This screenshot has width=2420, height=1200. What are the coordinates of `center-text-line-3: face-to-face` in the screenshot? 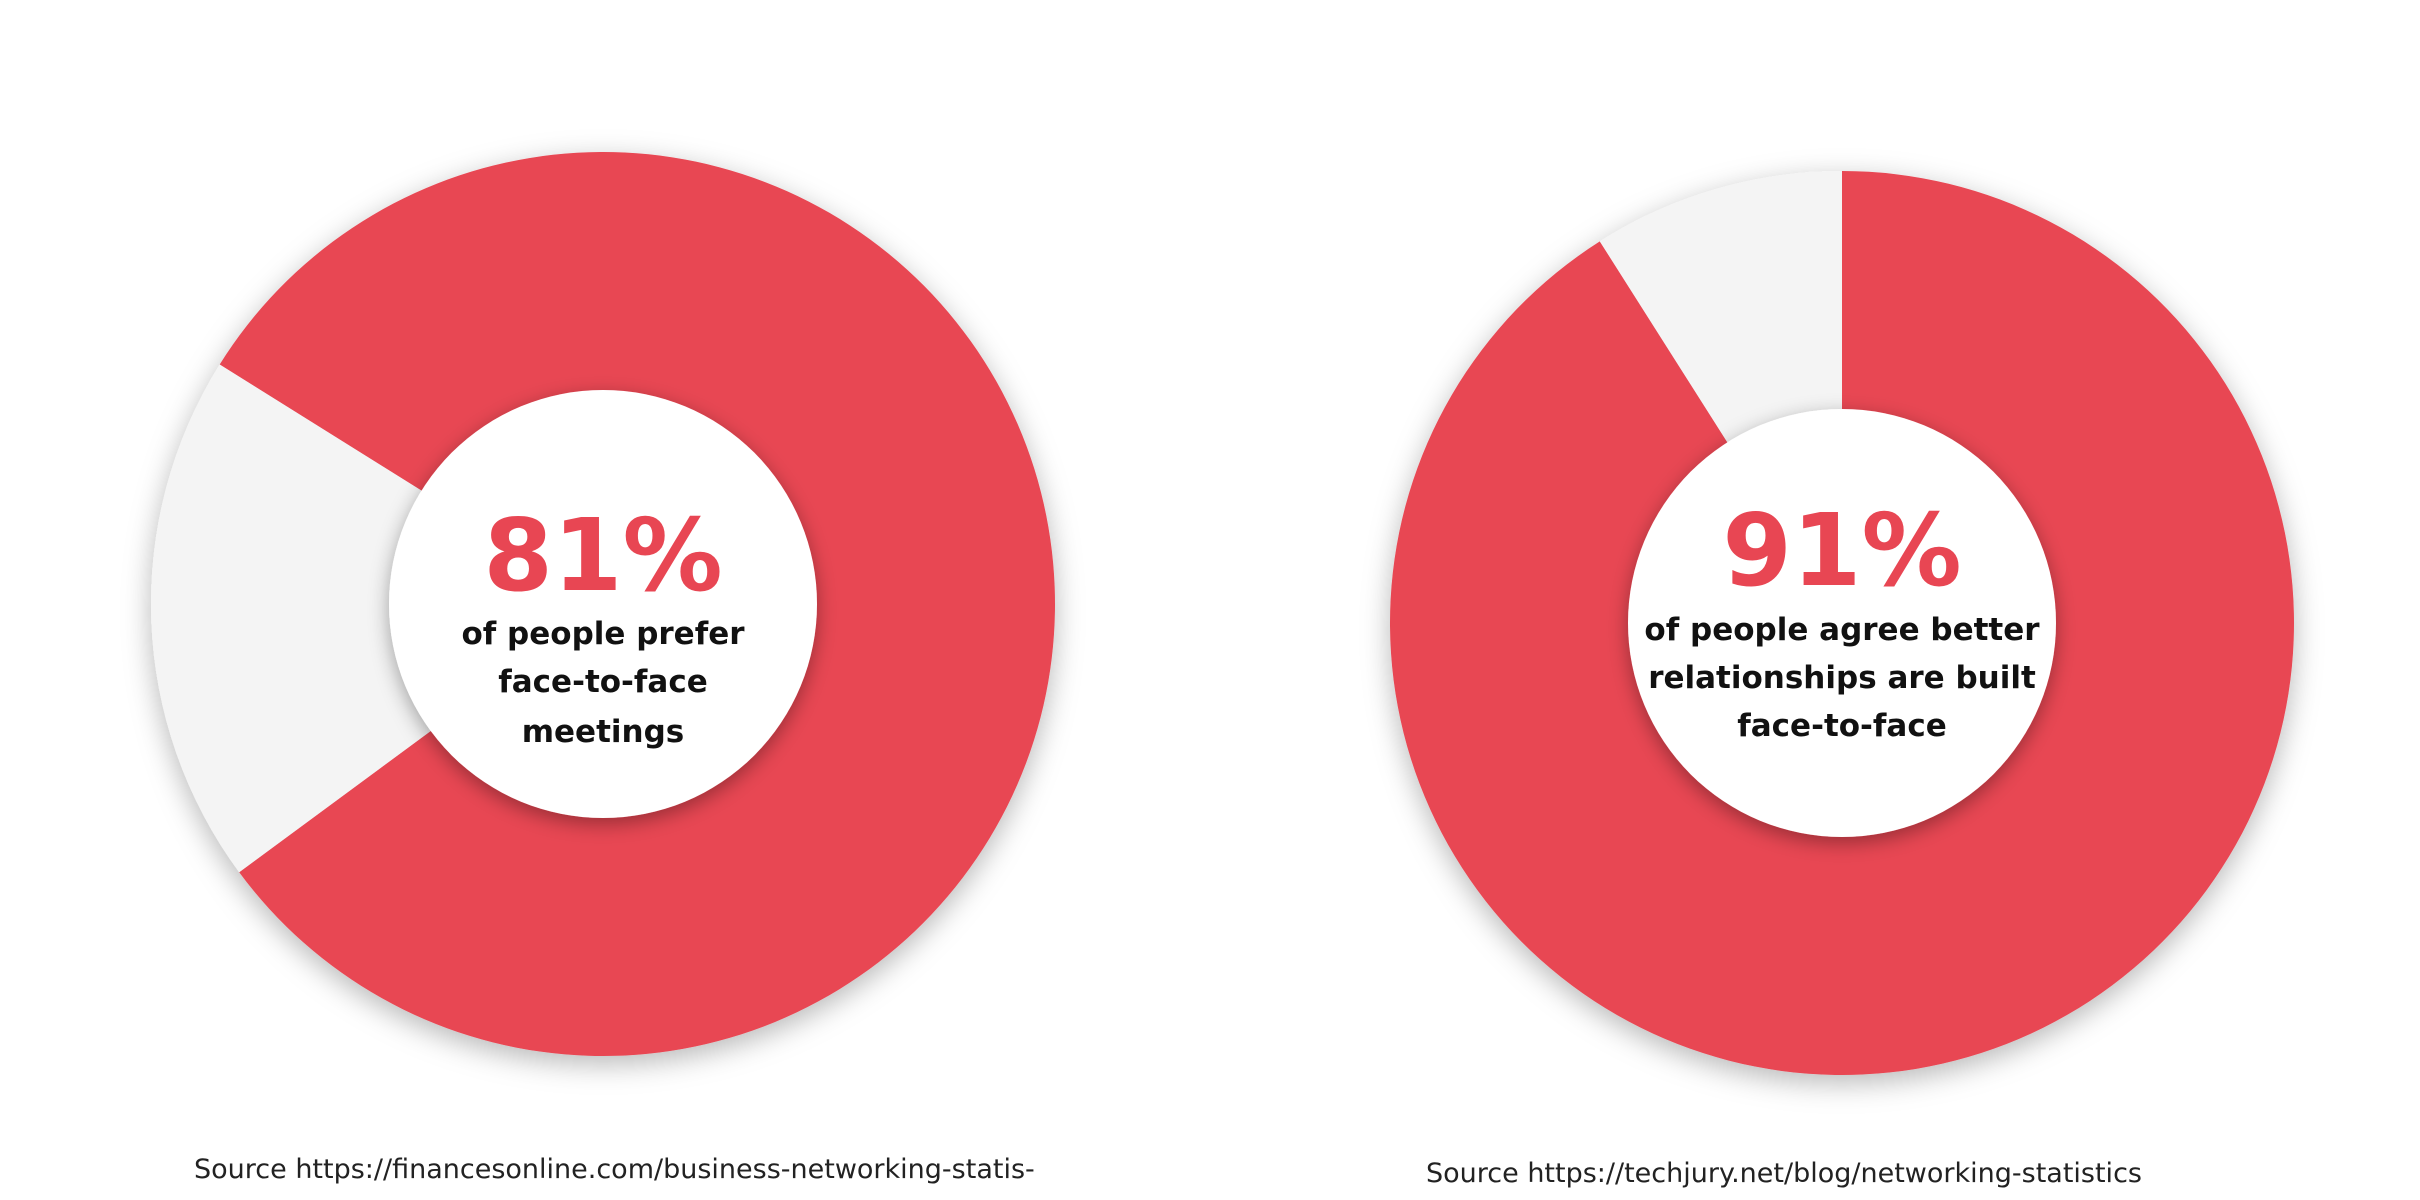 It's located at (1841, 726).